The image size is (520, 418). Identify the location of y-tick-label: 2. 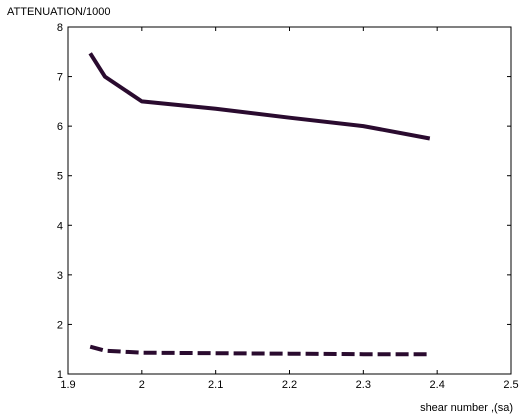
(60, 325).